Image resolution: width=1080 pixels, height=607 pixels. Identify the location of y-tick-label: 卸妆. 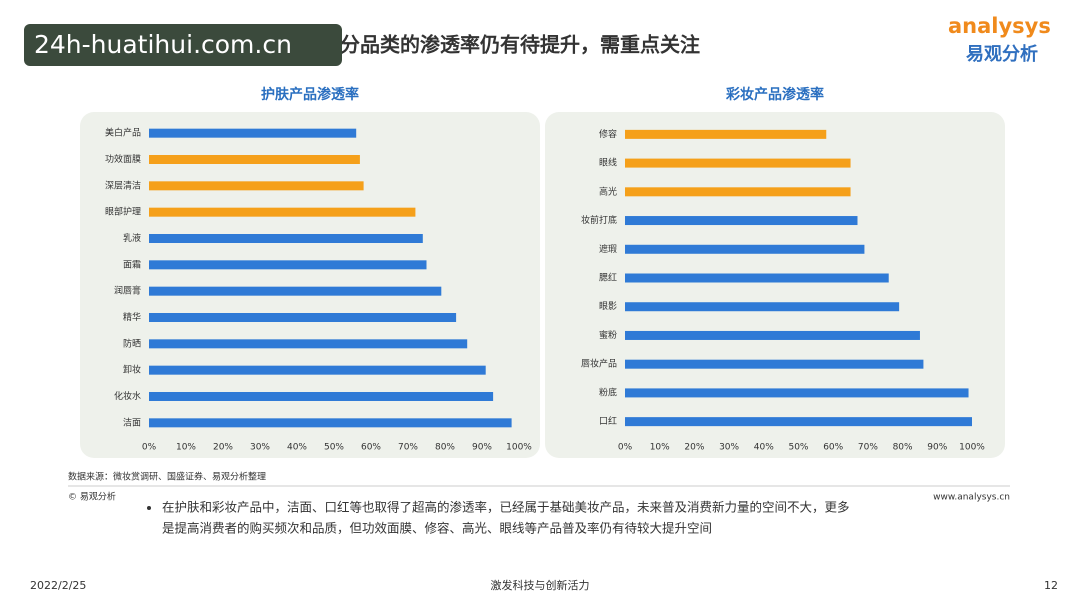
(132, 370).